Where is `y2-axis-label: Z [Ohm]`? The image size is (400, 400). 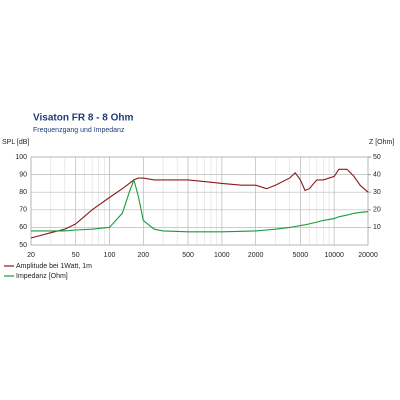 y2-axis-label: Z [Ohm] is located at coordinates (381, 142).